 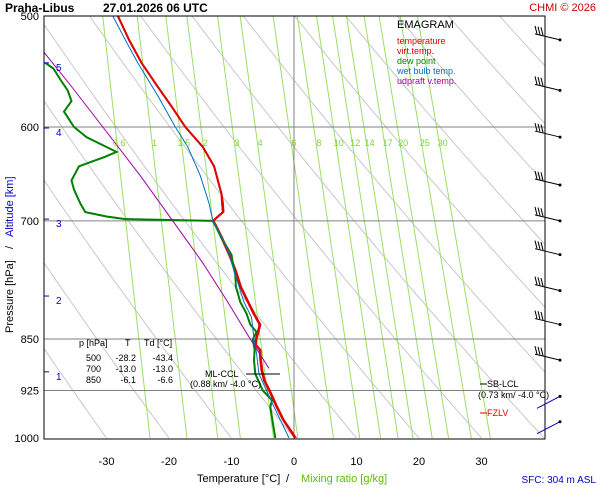 What do you see at coordinates (165, 380) in the screenshot?
I see `table-cell: -6.6` at bounding box center [165, 380].